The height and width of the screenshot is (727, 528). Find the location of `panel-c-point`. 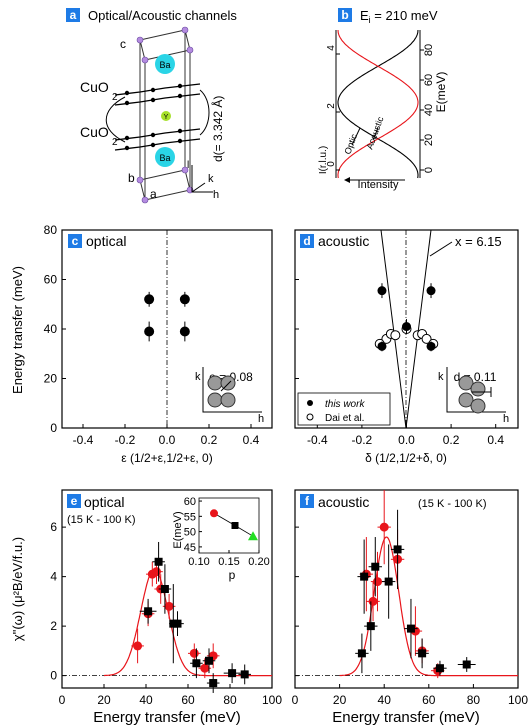

panel-c-point is located at coordinates (149, 299).